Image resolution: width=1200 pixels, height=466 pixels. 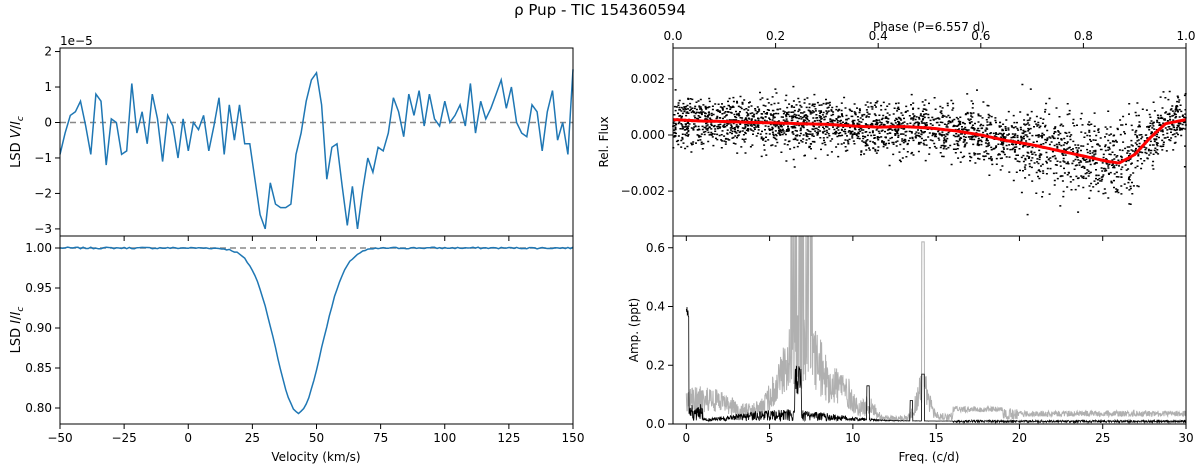 What do you see at coordinates (1019, 438) in the screenshot?
I see `periodogram-xtick-label: 20` at bounding box center [1019, 438].